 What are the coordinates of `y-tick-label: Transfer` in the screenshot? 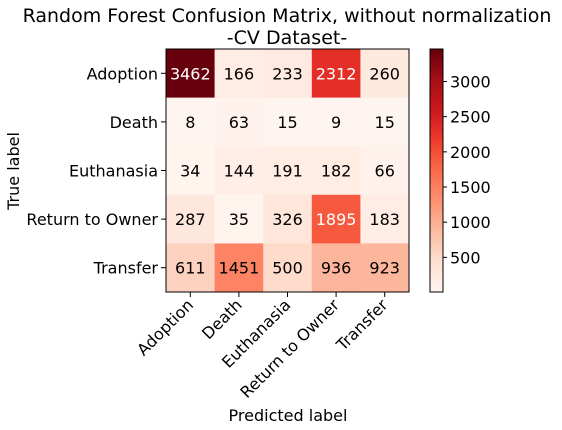 It's located at (126, 268).